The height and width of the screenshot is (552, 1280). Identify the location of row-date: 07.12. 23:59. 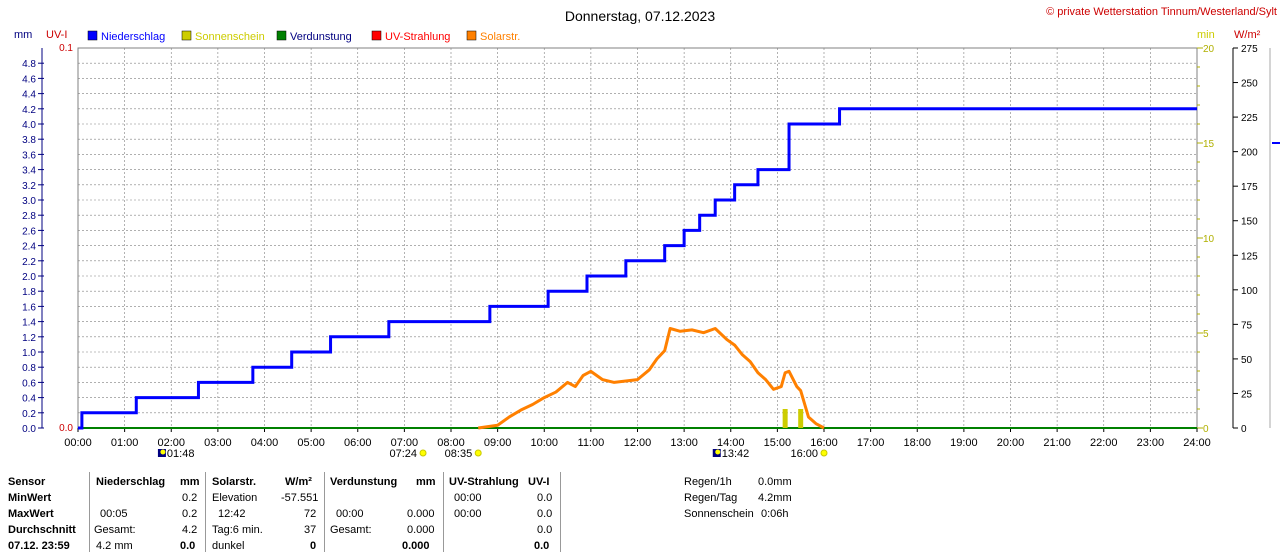
(39, 546).